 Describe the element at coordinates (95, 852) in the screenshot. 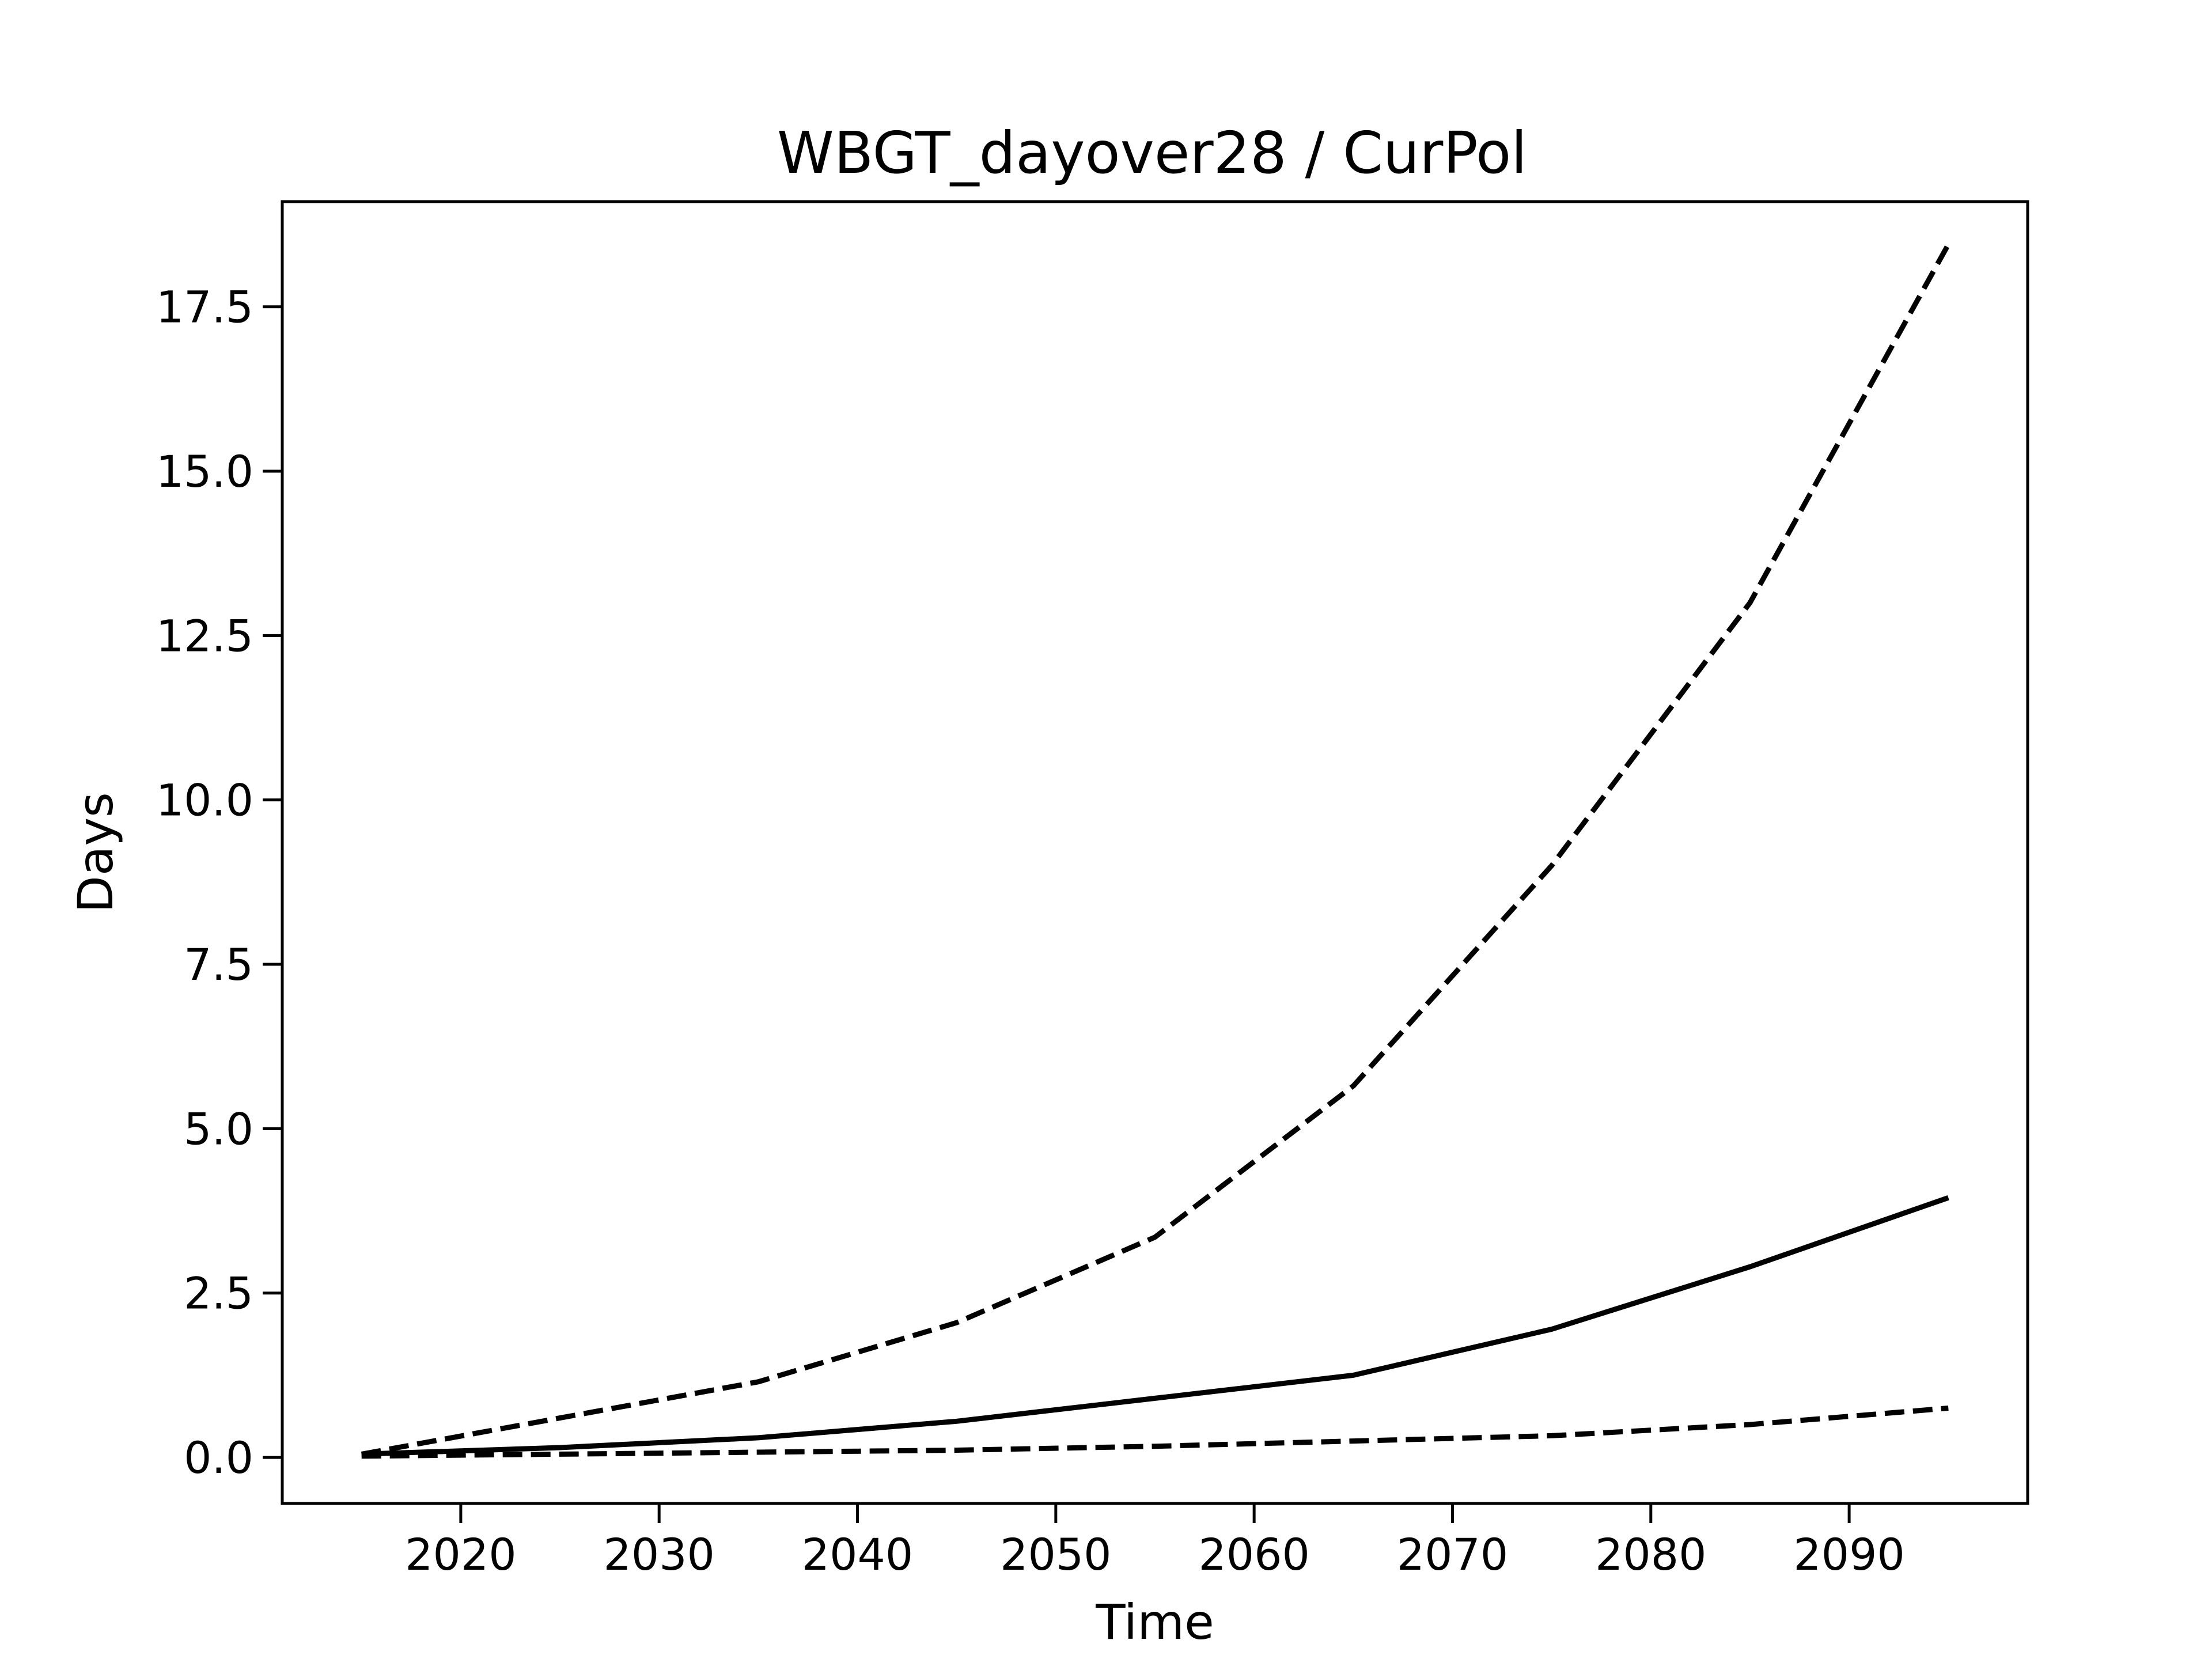

I see `y-axis-title: Days` at that location.